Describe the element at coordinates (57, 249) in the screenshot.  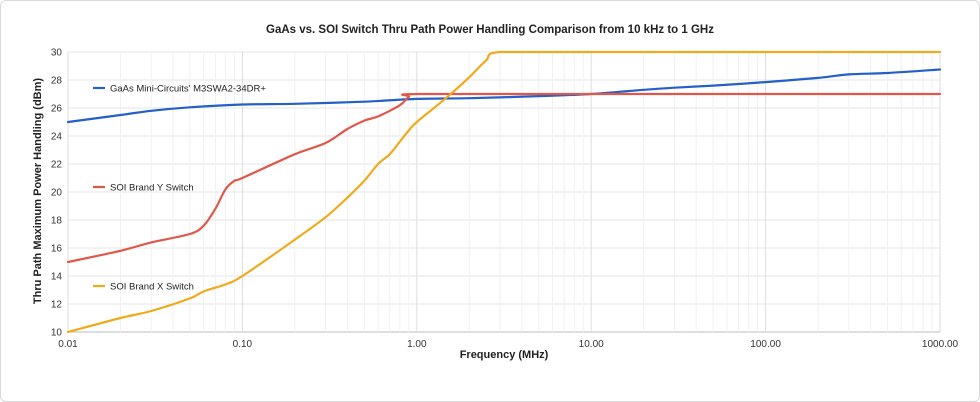
I see `y-tick-label: 16` at that location.